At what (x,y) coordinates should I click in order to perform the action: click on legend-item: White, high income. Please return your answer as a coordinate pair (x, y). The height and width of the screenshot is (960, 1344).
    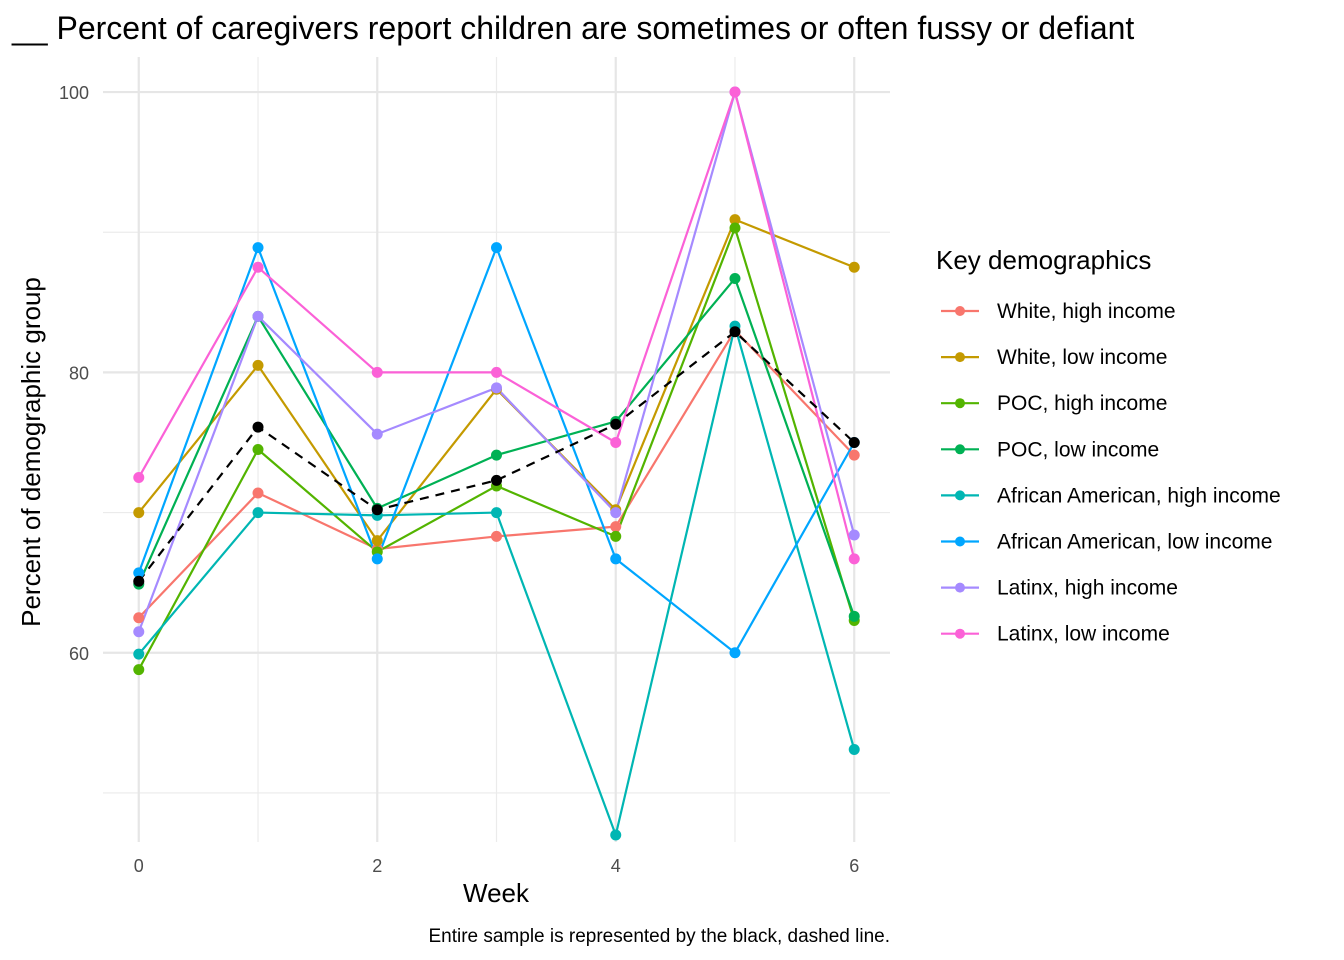
    Looking at the image, I should click on (1058, 311).